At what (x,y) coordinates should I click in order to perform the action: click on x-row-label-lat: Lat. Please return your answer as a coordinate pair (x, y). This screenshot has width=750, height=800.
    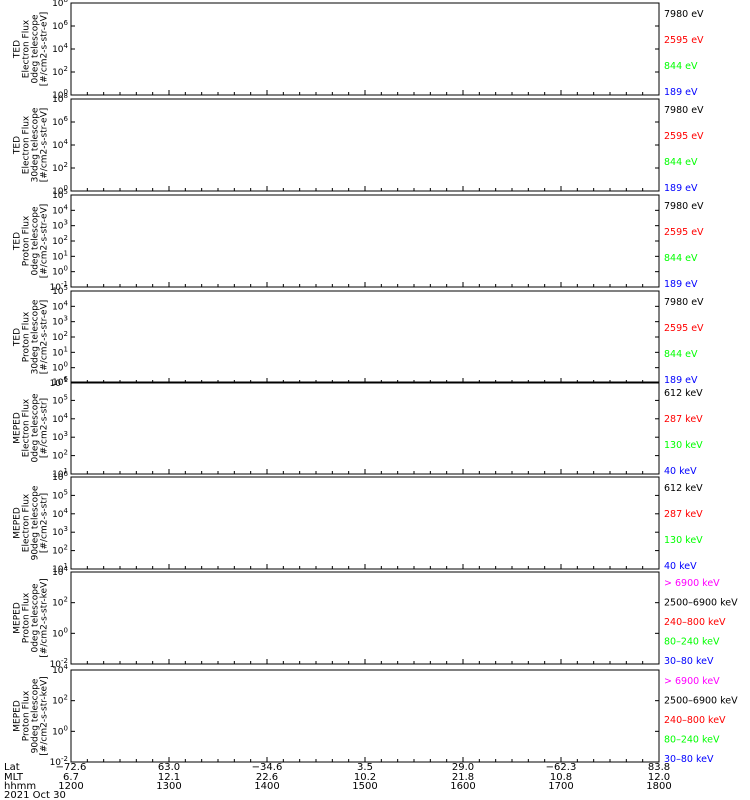
    Looking at the image, I should click on (12, 767).